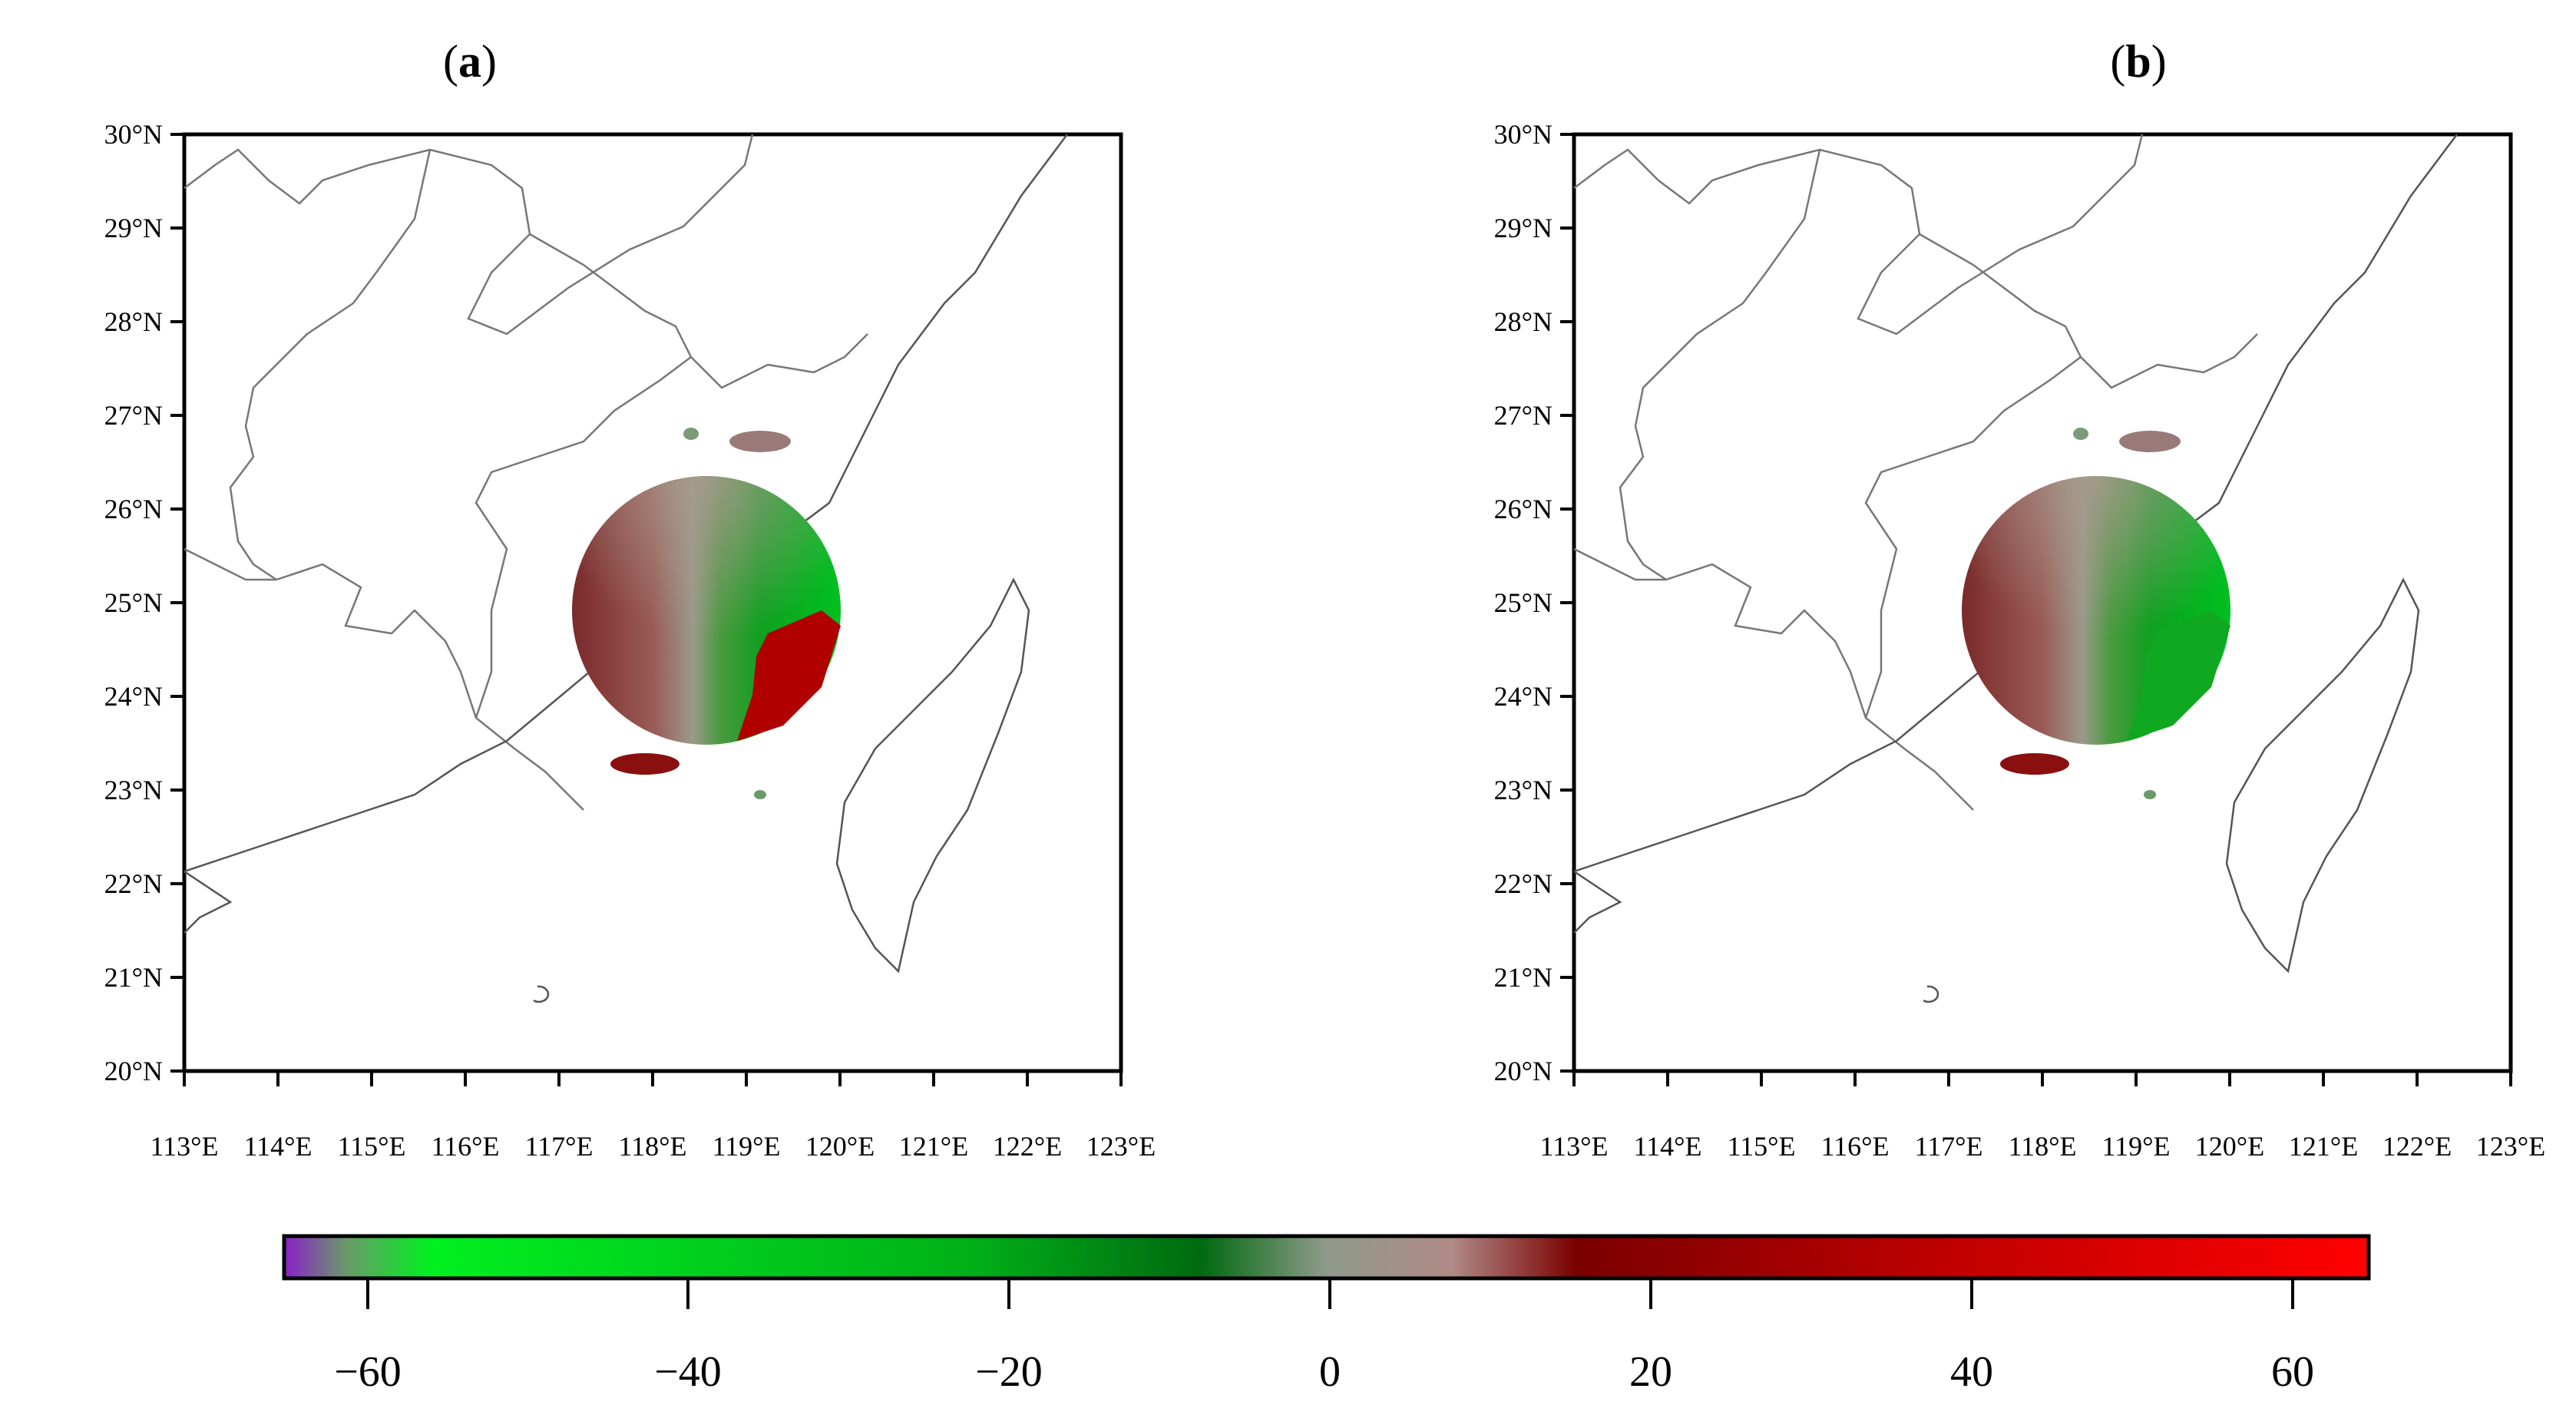 Image resolution: width=2576 pixels, height=1415 pixels. I want to click on colorbar-tick-label: 0, so click(1330, 1372).